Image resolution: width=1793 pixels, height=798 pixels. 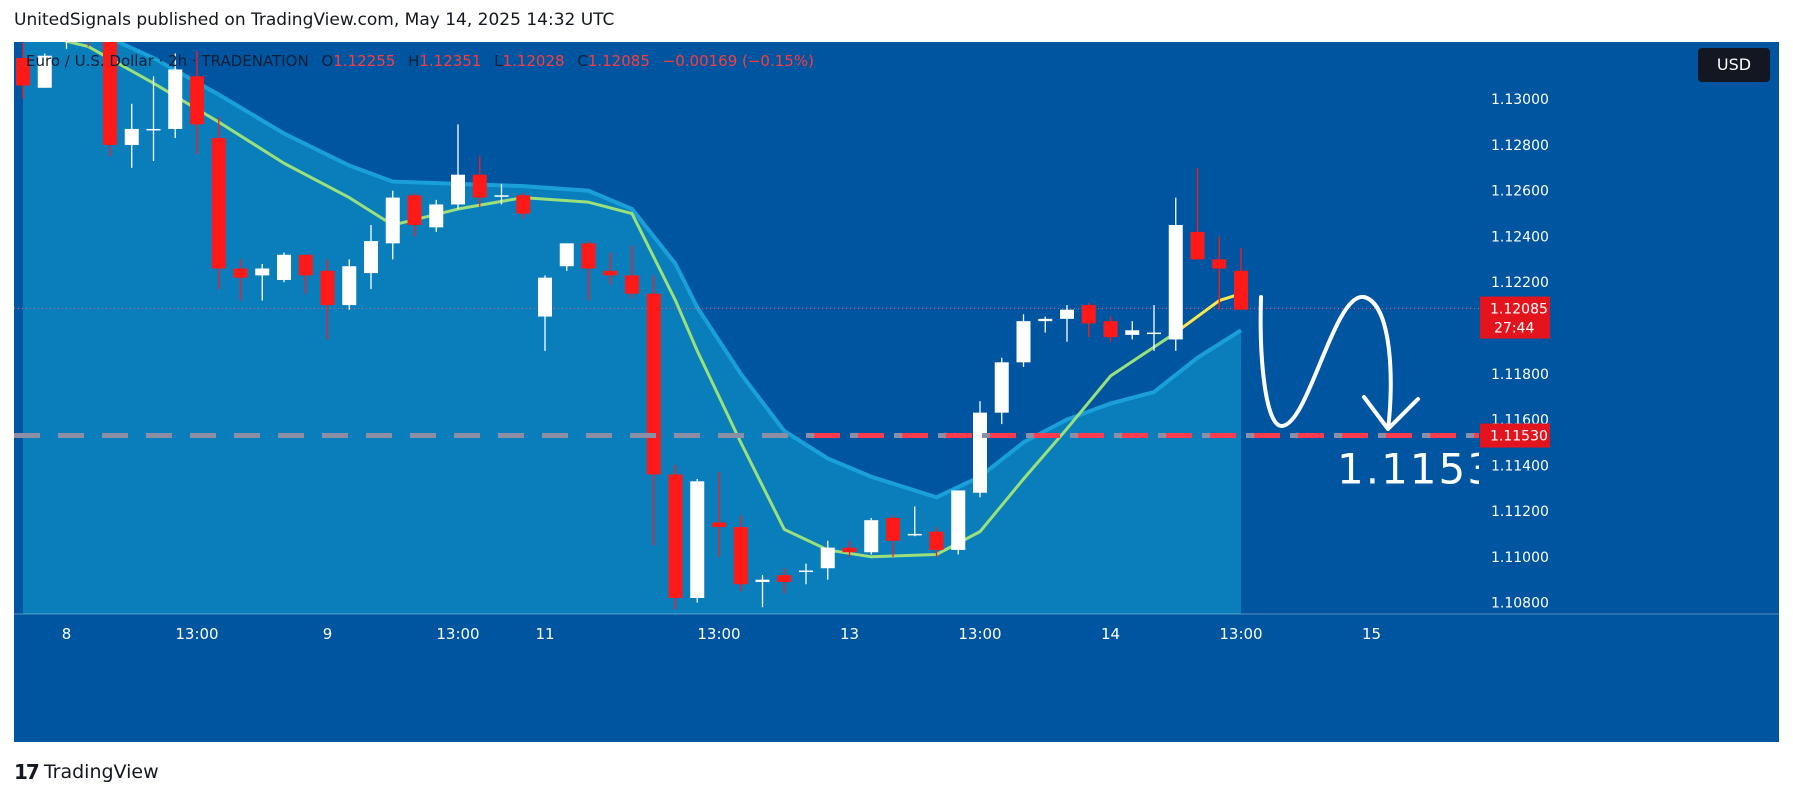 What do you see at coordinates (1520, 100) in the screenshot?
I see `y-tick-label-0: 1.13000` at bounding box center [1520, 100].